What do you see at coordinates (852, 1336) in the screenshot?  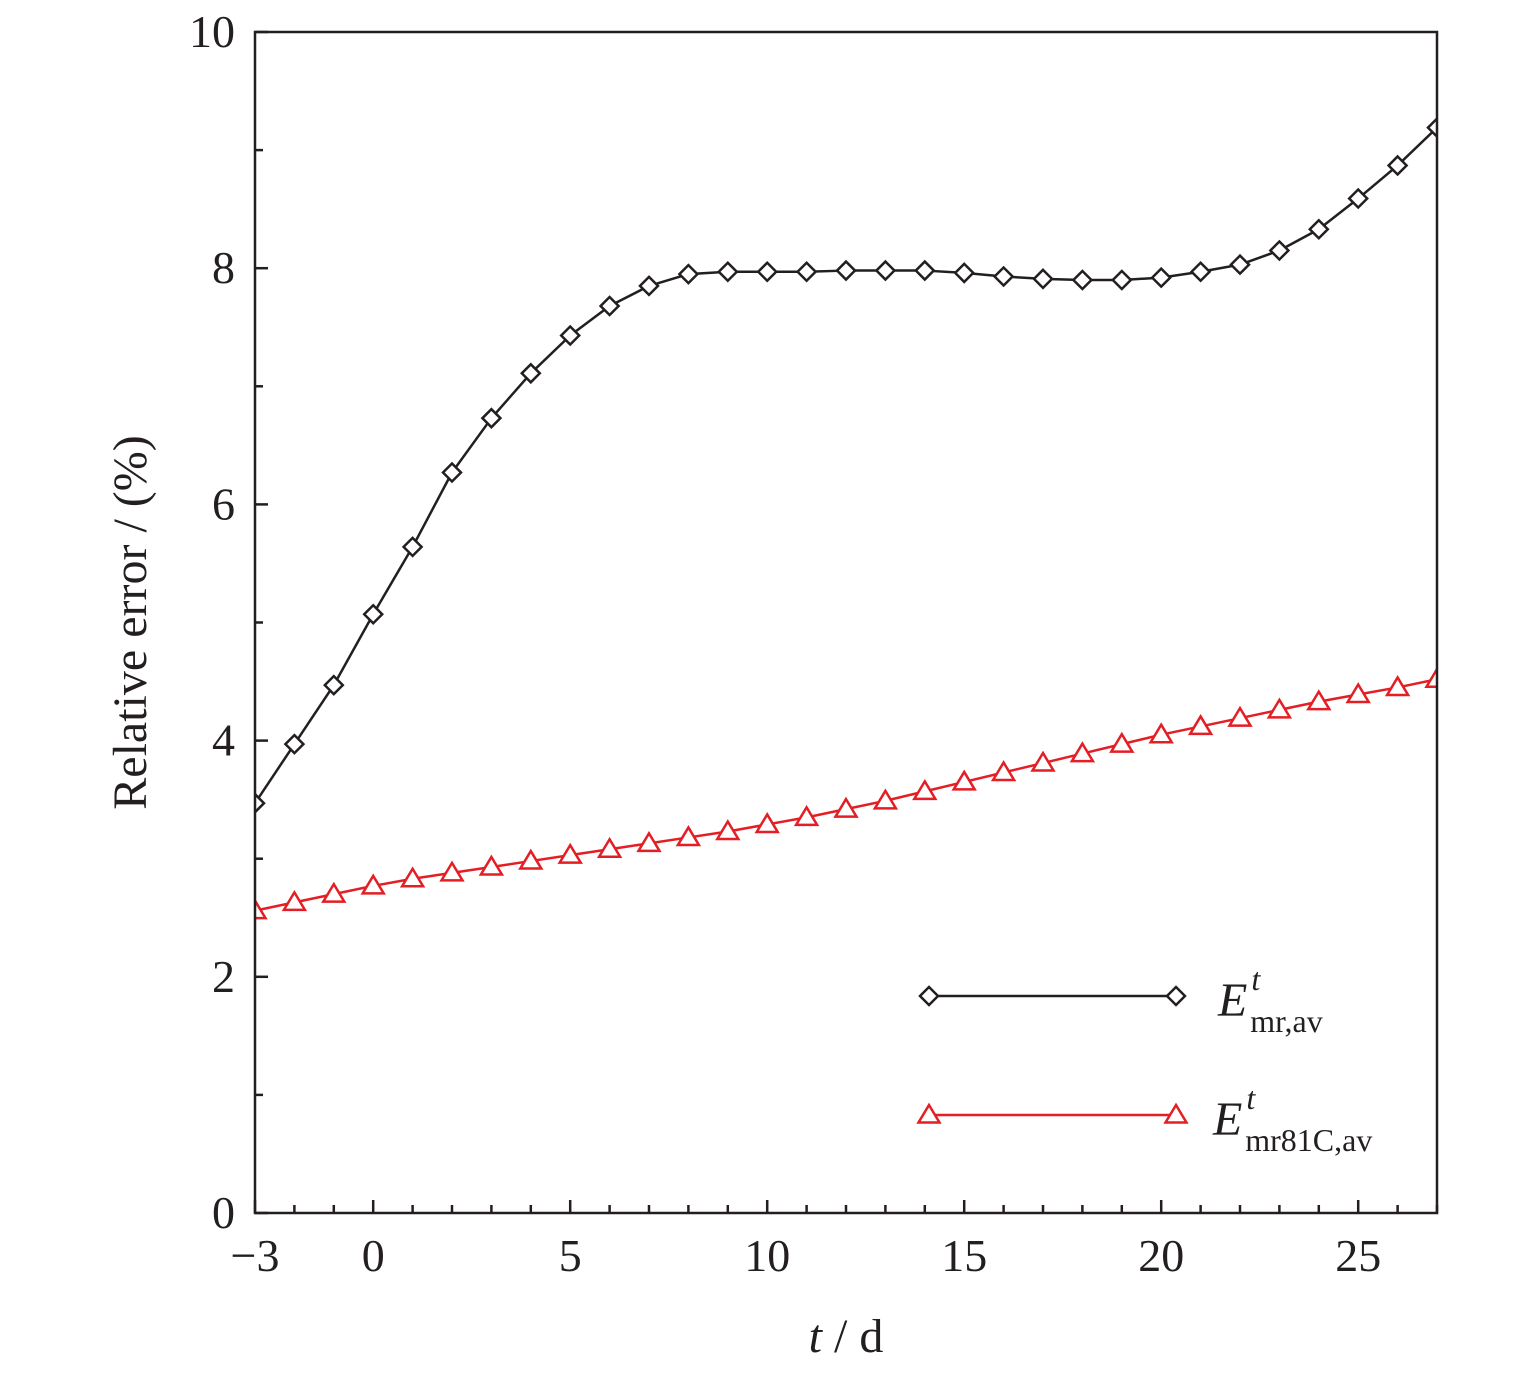 I see `x-axis-label-unit: / d` at bounding box center [852, 1336].